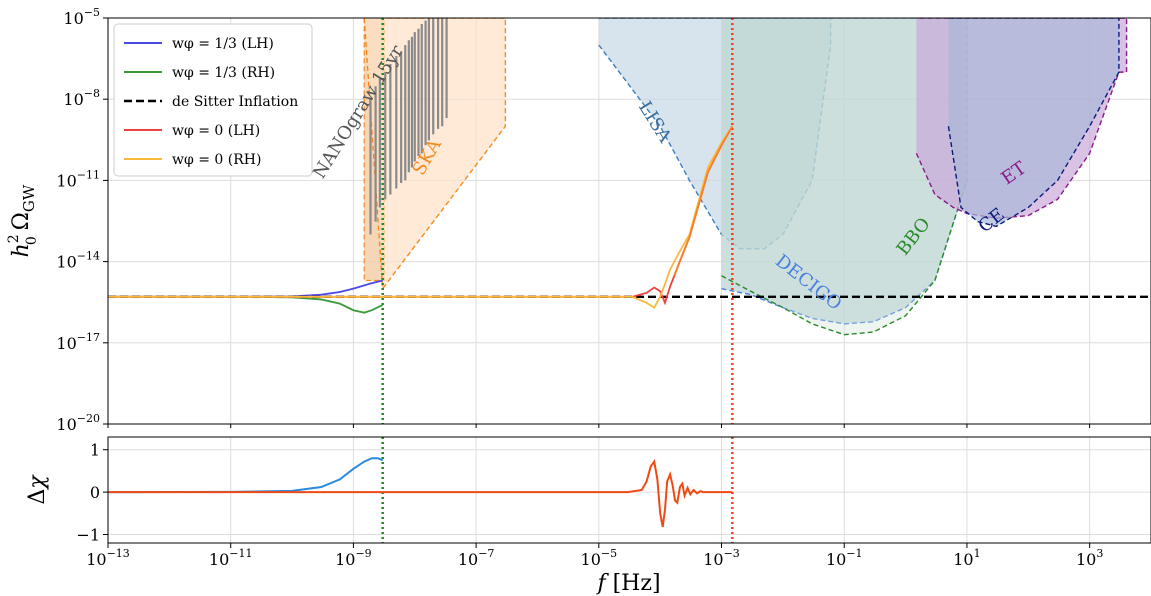 This screenshot has width=1151, height=596. I want to click on bottom-y-ticks: 1 0 −1, so click(92, 493).